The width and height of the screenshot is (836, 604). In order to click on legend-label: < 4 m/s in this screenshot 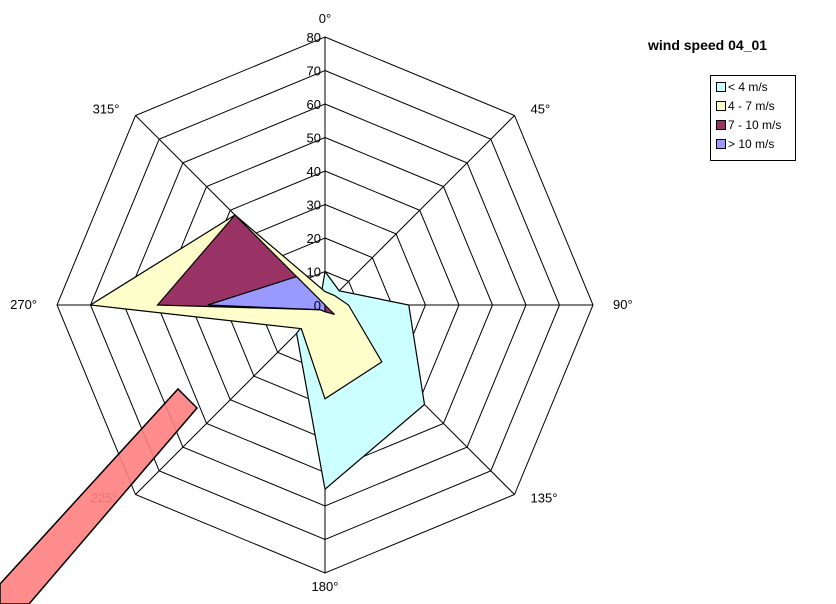, I will do `click(748, 87)`.